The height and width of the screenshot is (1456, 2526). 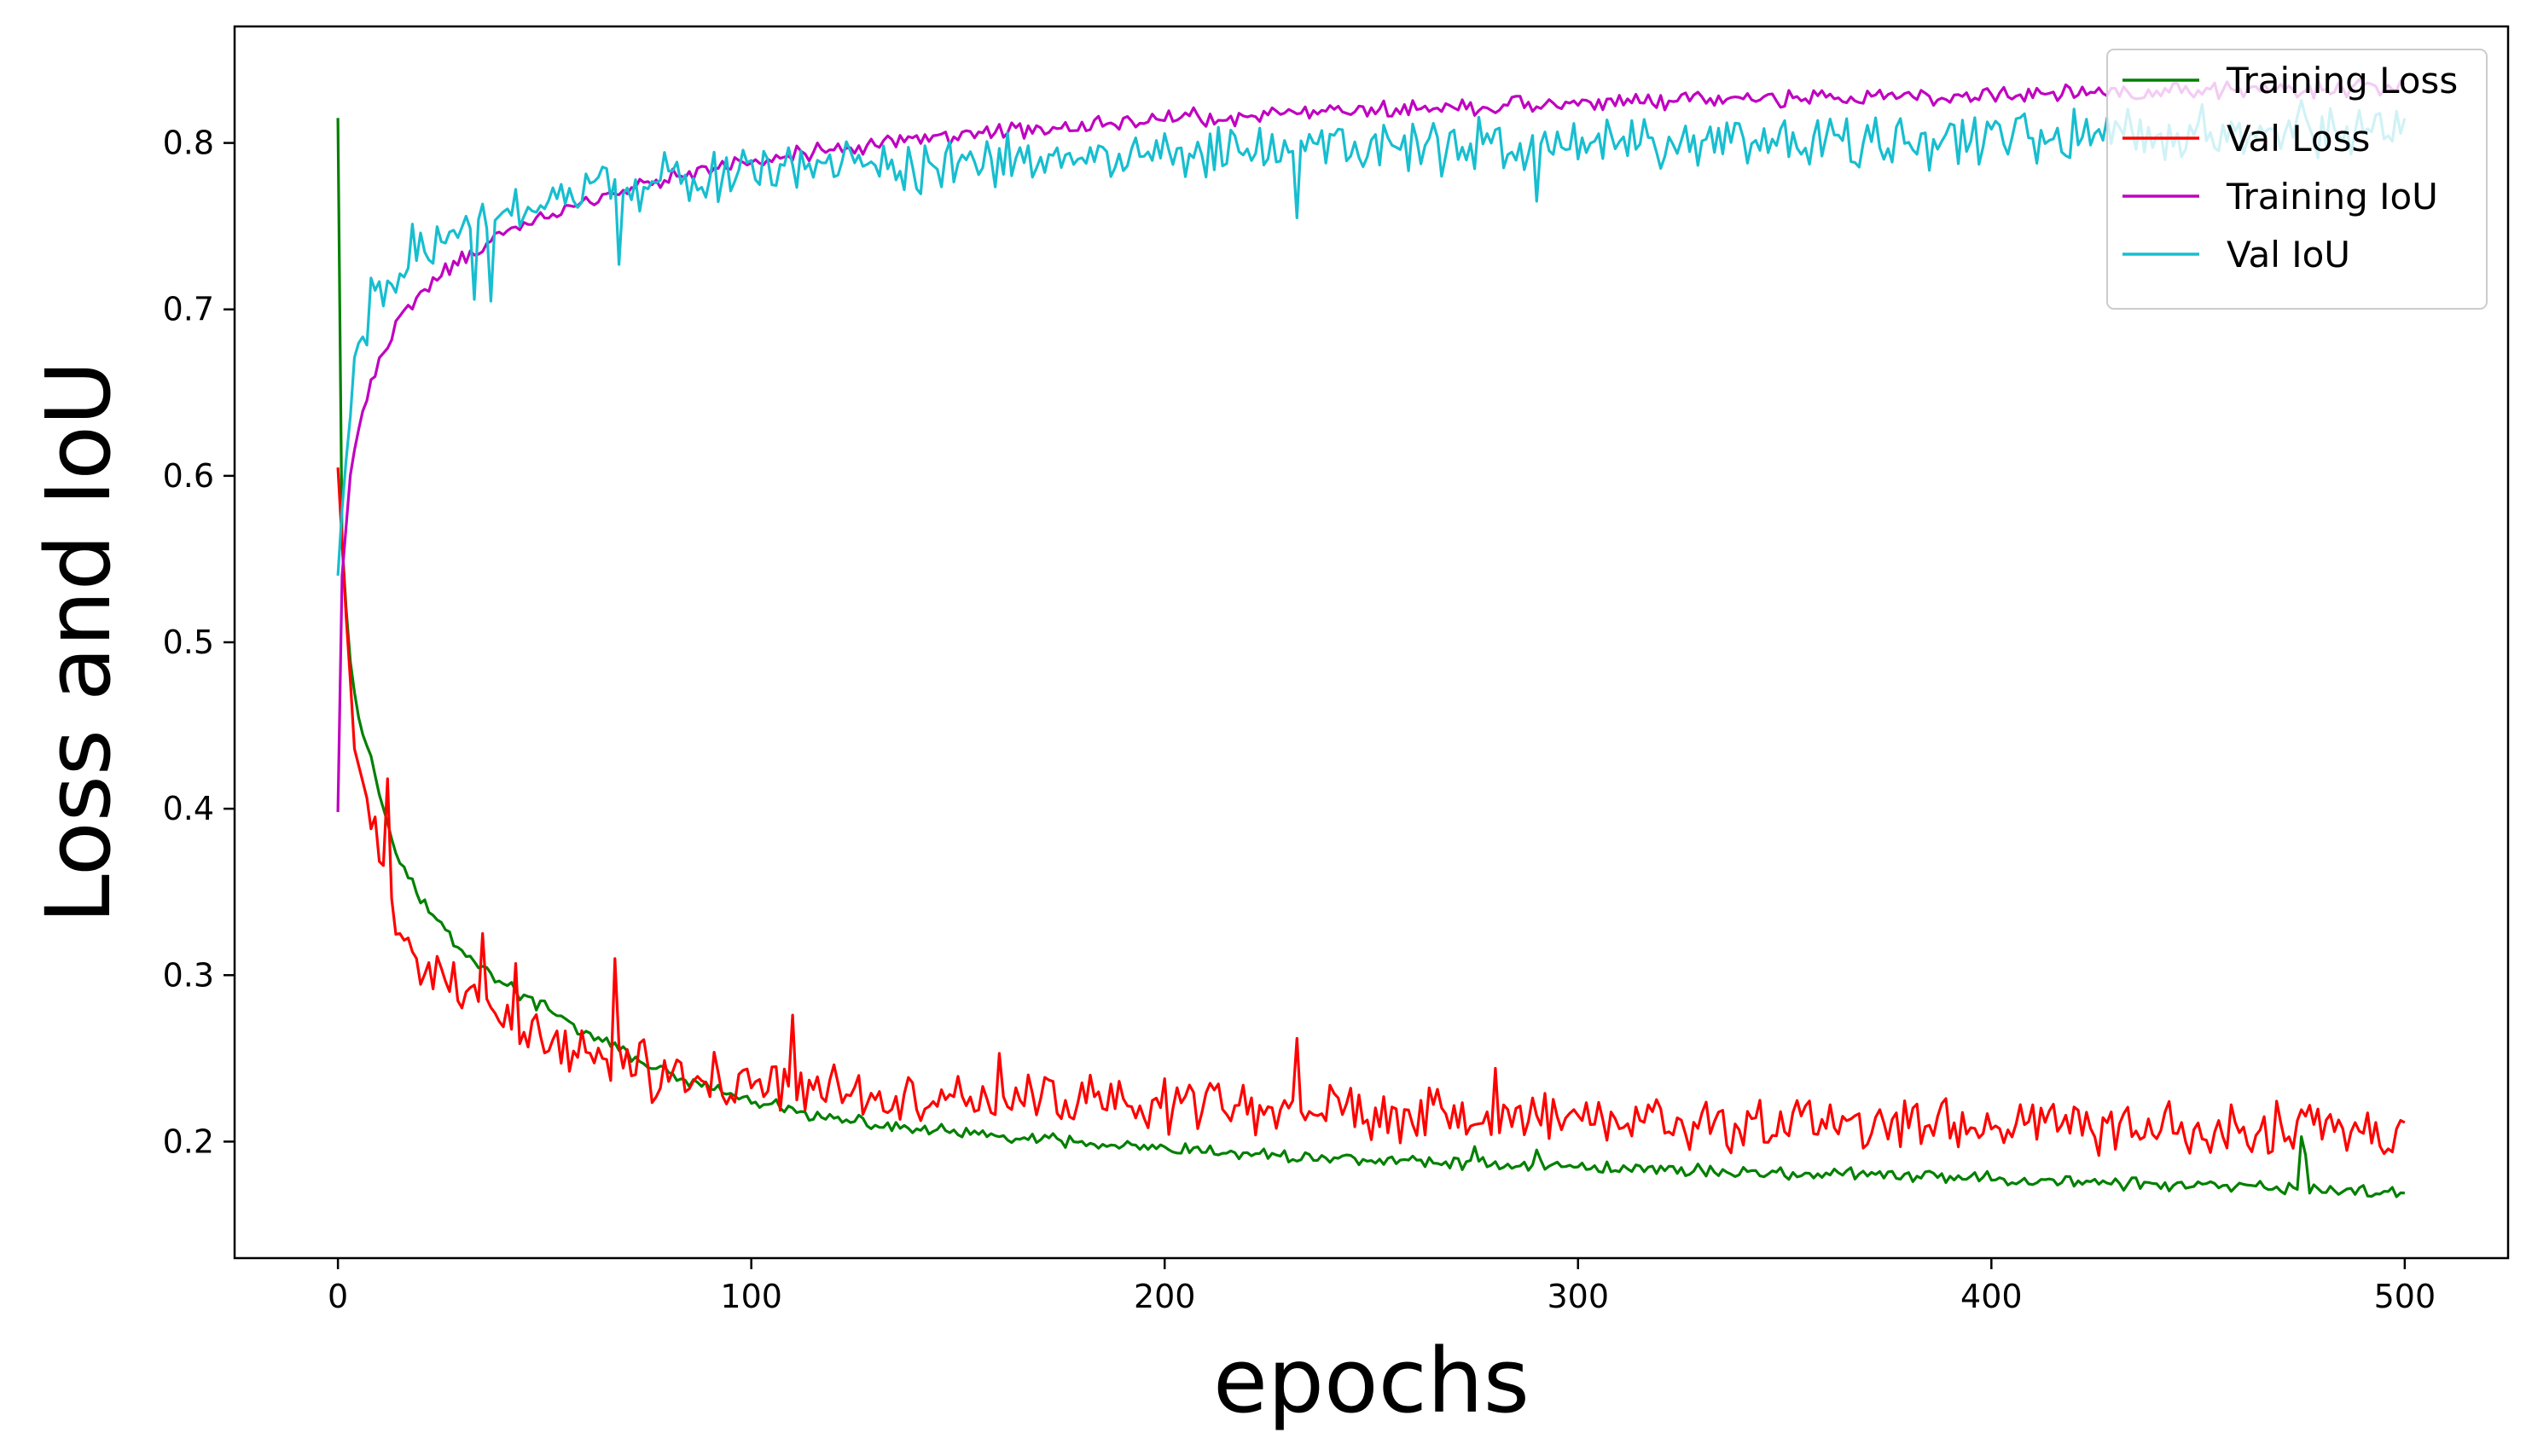 What do you see at coordinates (188, 1141) in the screenshot?
I see `y-tick-label: 0.2` at bounding box center [188, 1141].